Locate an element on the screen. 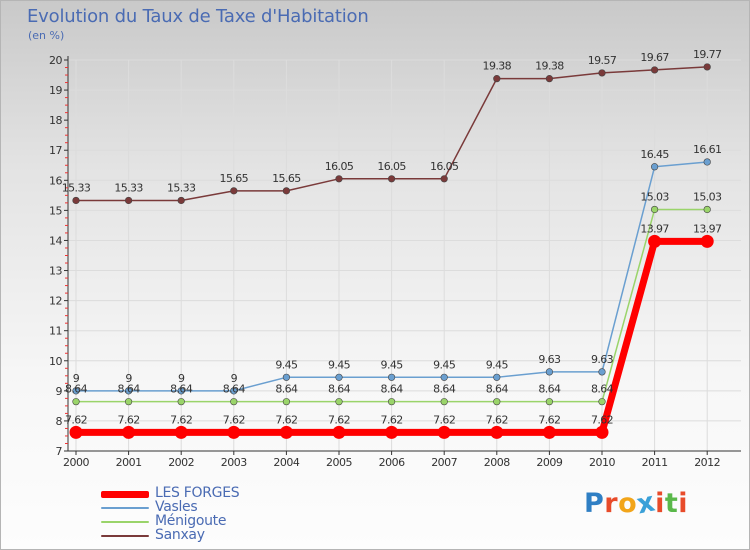 Image resolution: width=750 pixels, height=550 pixels. x-tick-label: 2007 is located at coordinates (444, 462).